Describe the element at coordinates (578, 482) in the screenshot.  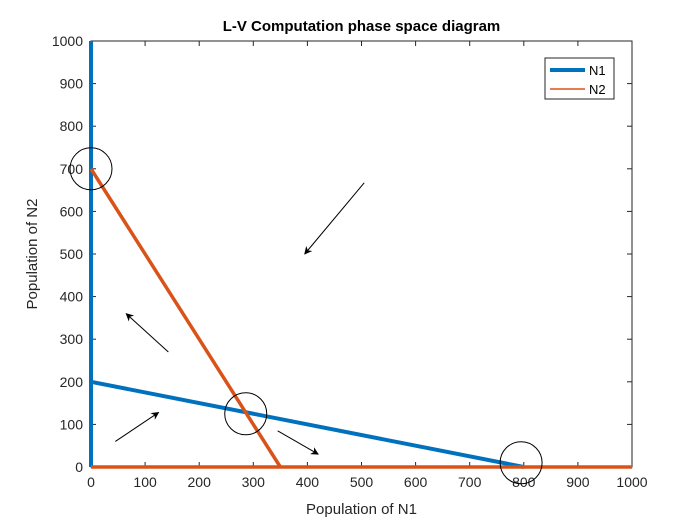
I see `x-tick-label: 900` at that location.